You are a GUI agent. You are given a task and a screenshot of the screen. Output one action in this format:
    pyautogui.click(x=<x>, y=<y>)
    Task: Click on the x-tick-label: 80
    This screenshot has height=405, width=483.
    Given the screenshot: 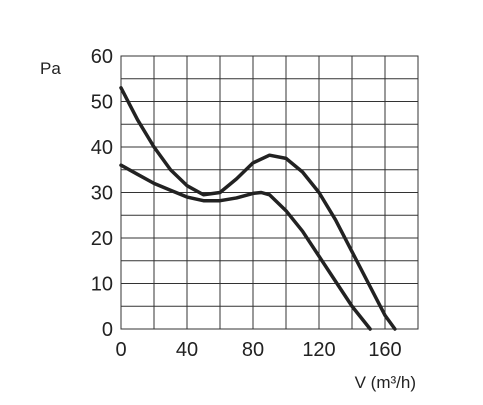 What is the action you would take?
    pyautogui.click(x=253, y=350)
    